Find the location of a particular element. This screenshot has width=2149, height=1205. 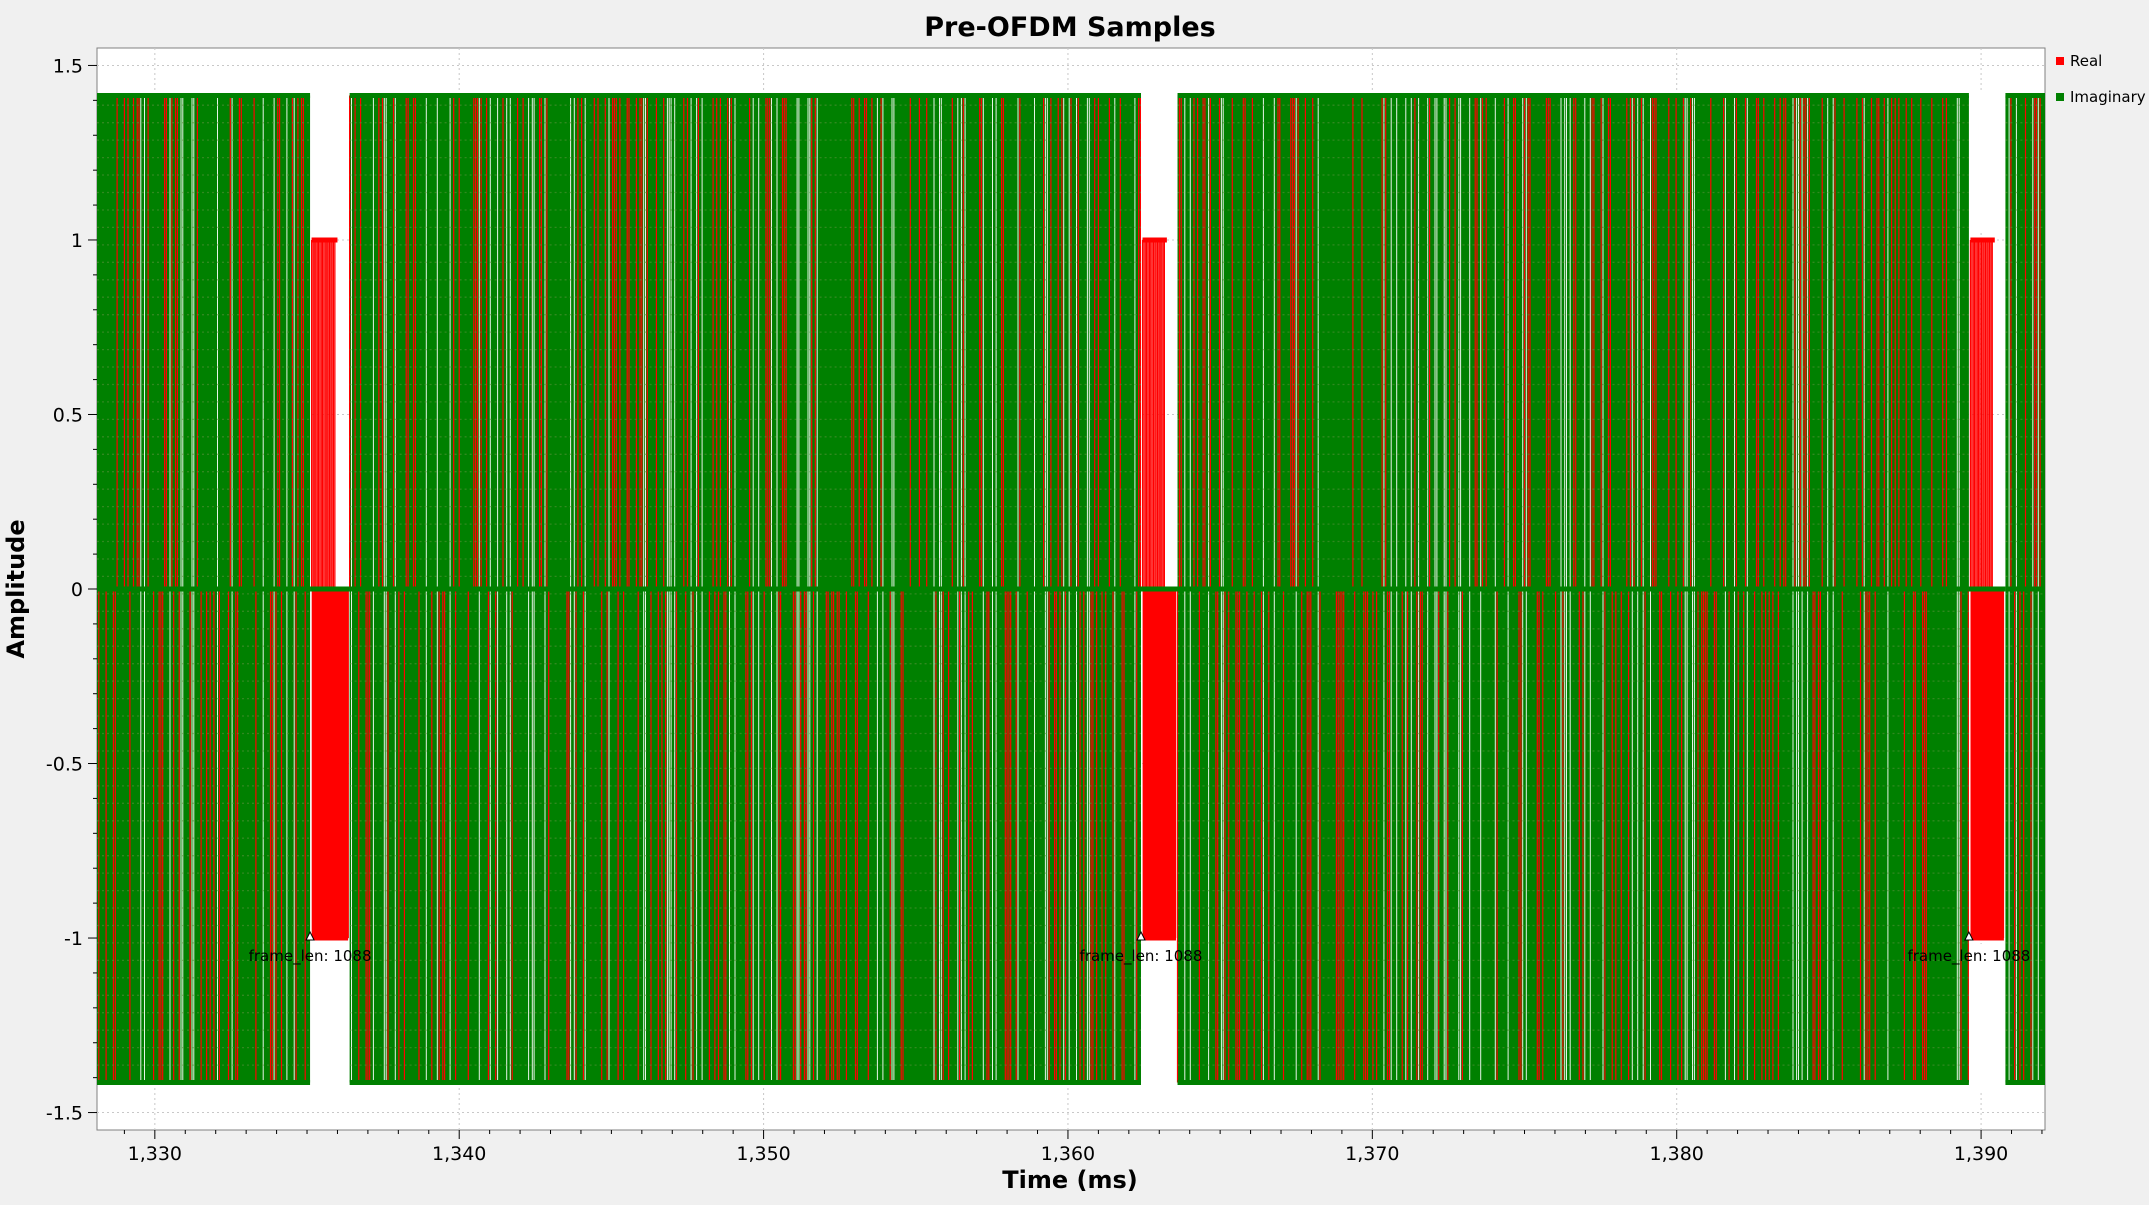

x-tick-label: 1,390 is located at coordinates (1981, 1154).